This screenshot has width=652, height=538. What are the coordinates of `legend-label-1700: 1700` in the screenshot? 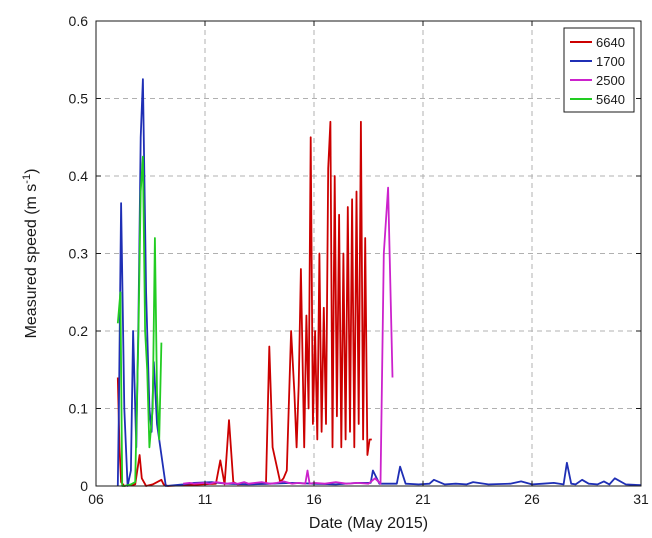 It's located at (610, 61).